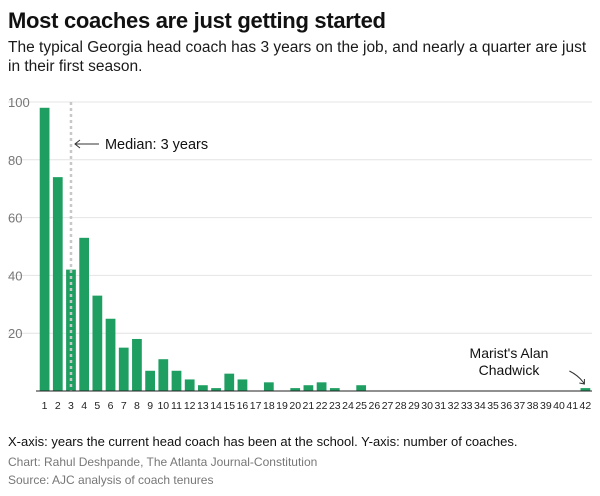  What do you see at coordinates (559, 406) in the screenshot?
I see `x-tick-label-40: 40` at bounding box center [559, 406].